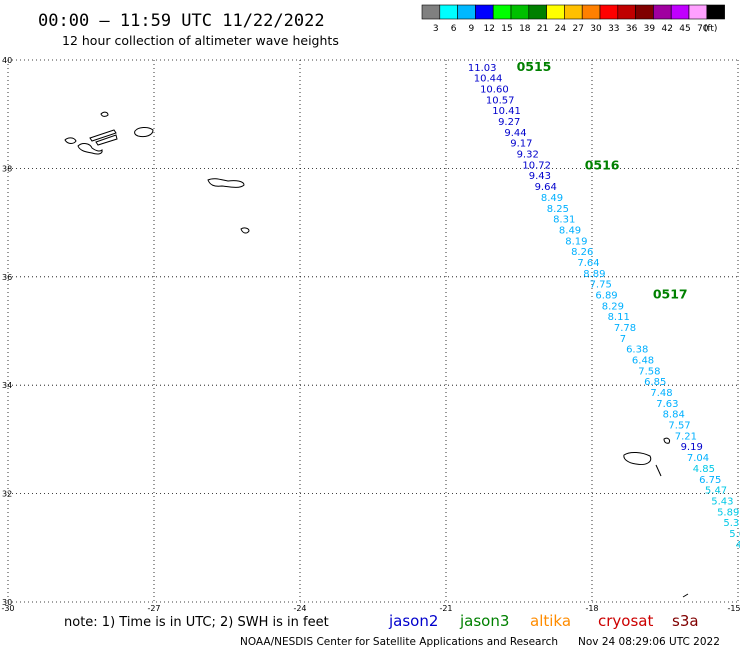 The width and height of the screenshot is (740, 650). I want to click on swh-value-label: 8.31, so click(564, 220).